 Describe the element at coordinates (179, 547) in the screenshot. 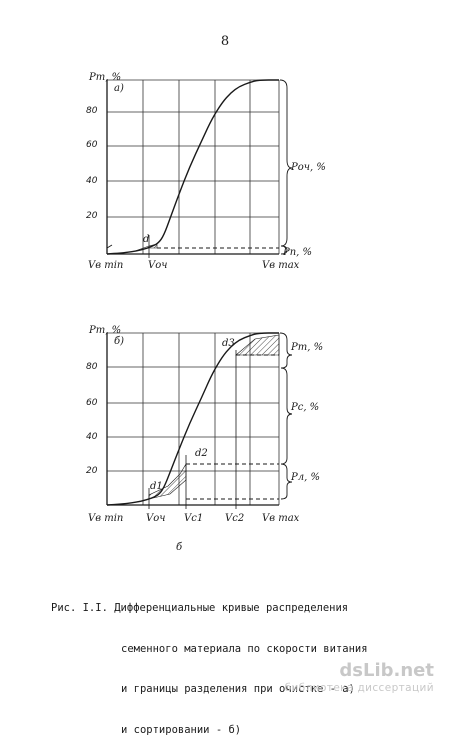

I see `panel-letter-b: б` at that location.